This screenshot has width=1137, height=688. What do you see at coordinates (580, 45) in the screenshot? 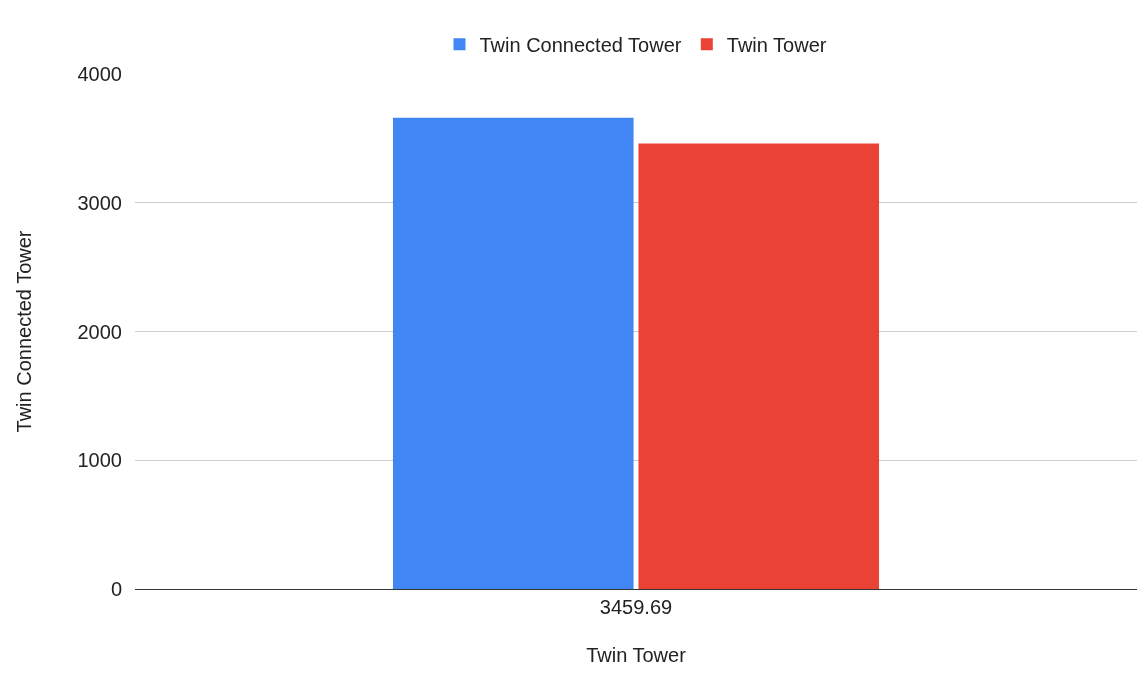
I see `legend-label: Twin Connected Tower` at bounding box center [580, 45].